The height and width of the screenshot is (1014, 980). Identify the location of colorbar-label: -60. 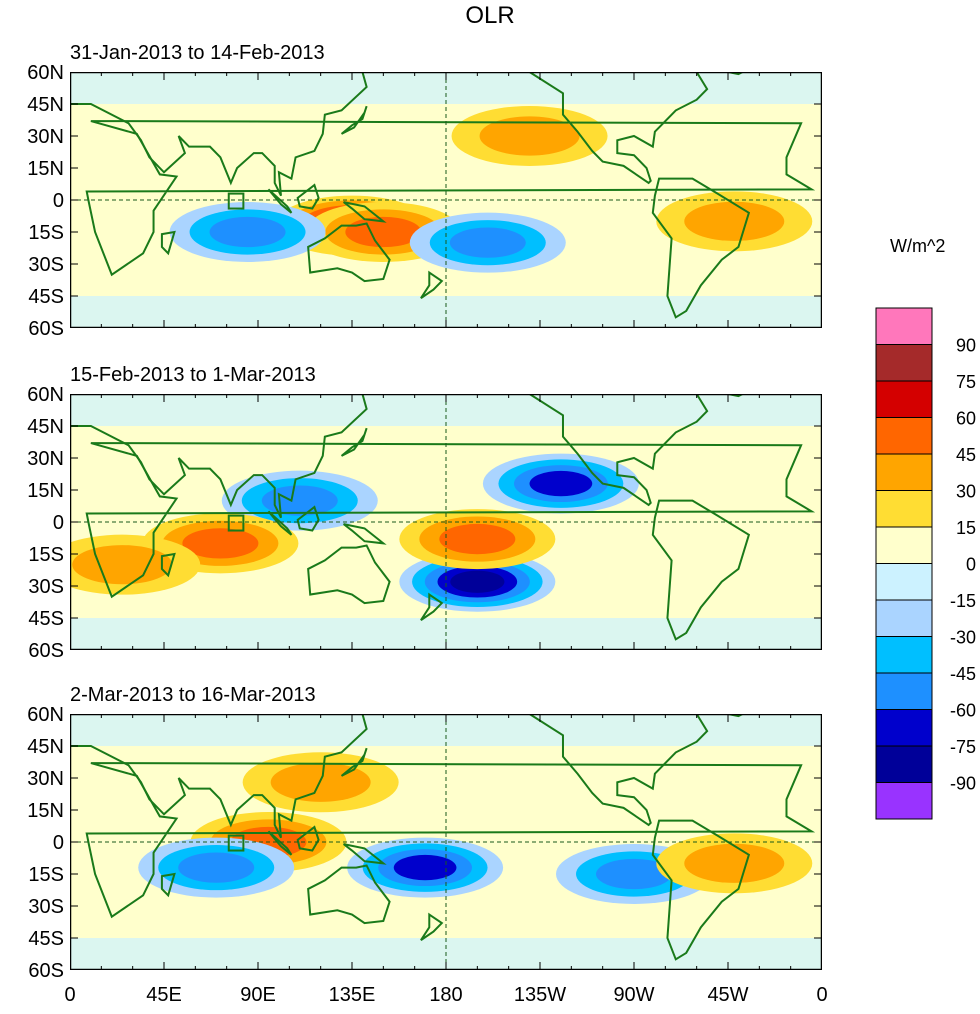
(963, 711).